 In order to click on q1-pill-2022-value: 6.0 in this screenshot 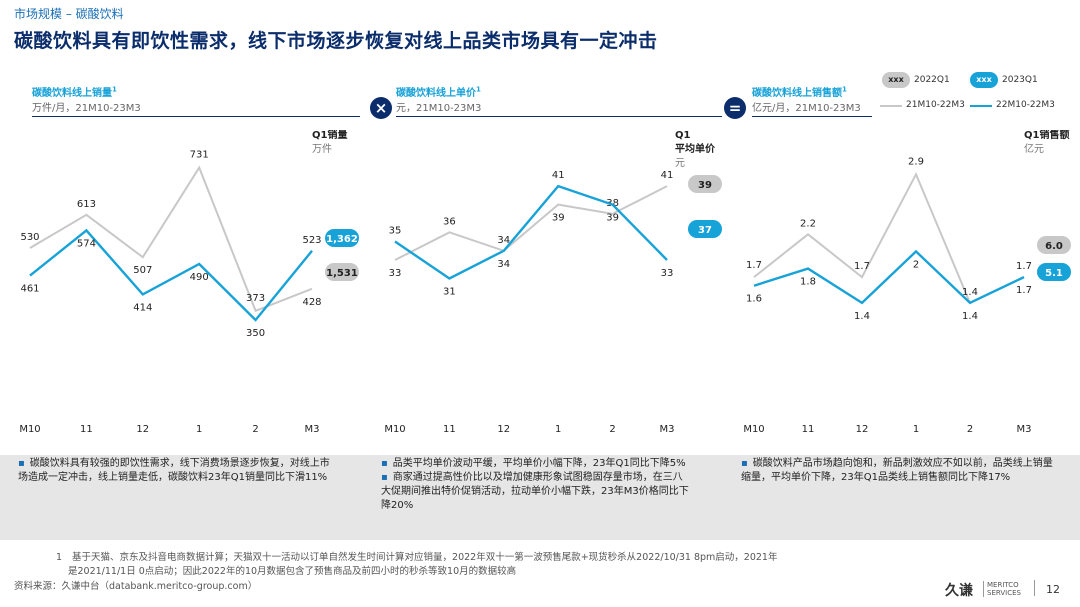, I will do `click(1054, 246)`.